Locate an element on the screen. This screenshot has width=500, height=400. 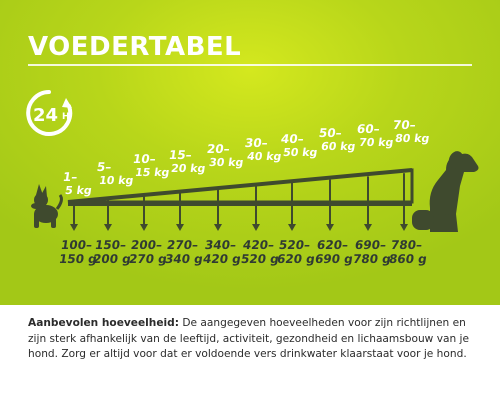
weight-from: 50– is located at coordinates (330, 133).